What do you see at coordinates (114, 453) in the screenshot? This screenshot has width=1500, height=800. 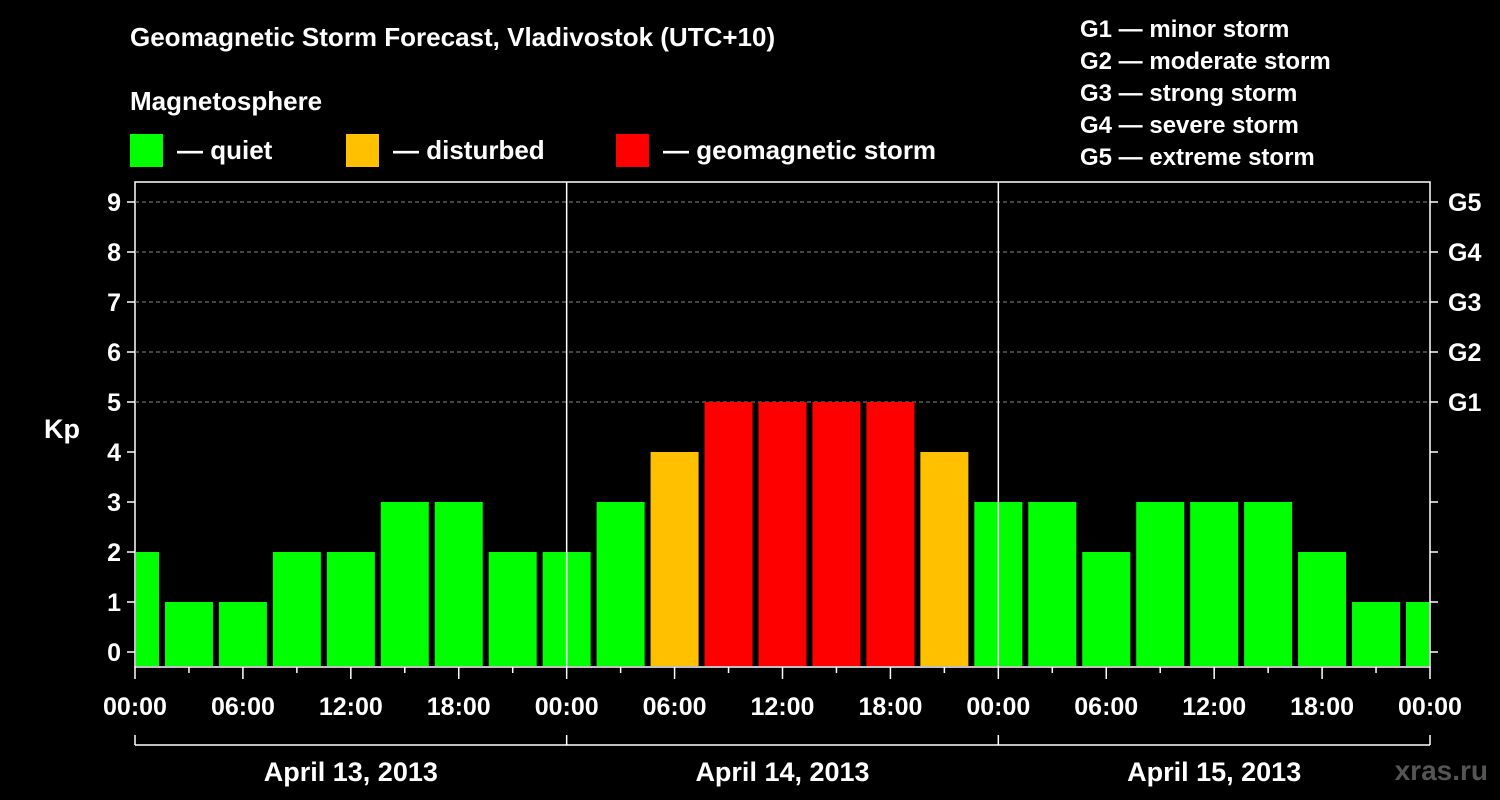 I see `y-tick-label-4: 4` at bounding box center [114, 453].